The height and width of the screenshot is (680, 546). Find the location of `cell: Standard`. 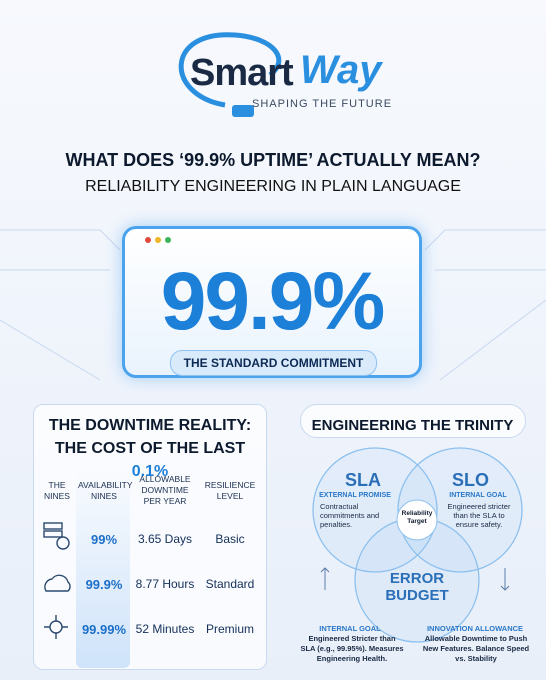

cell: Standard is located at coordinates (230, 584).